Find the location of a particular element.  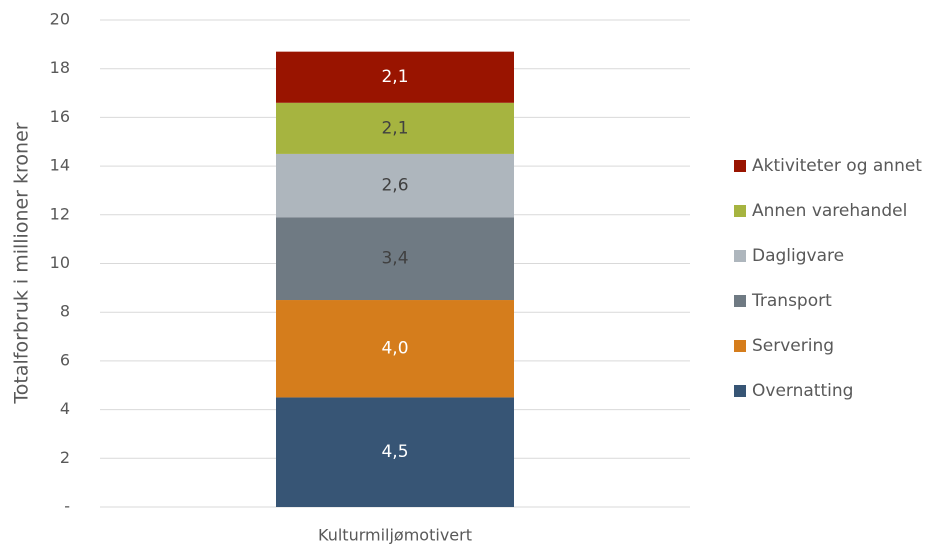

legend-label: Dagligvare is located at coordinates (798, 256).